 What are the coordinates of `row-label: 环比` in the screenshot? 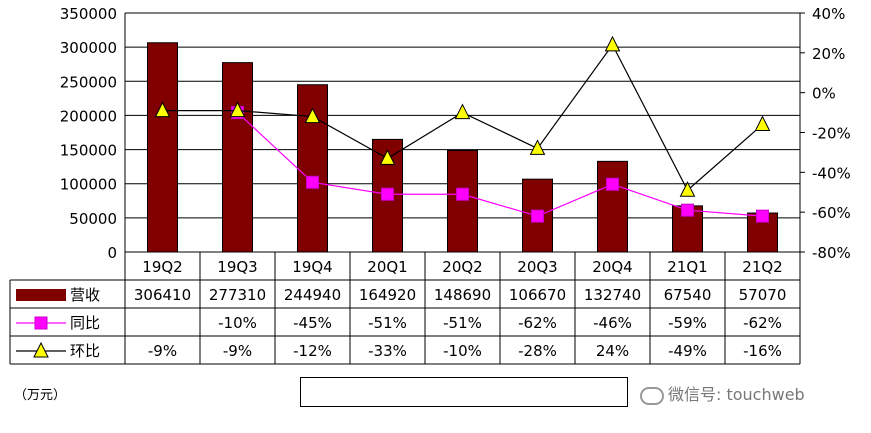 It's located at (85, 351).